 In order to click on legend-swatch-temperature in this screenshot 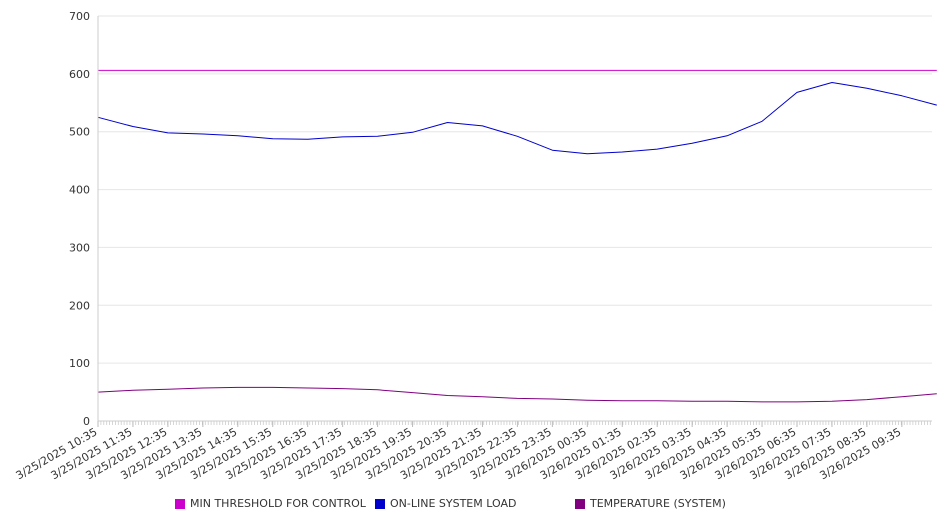, I will do `click(580, 503)`.